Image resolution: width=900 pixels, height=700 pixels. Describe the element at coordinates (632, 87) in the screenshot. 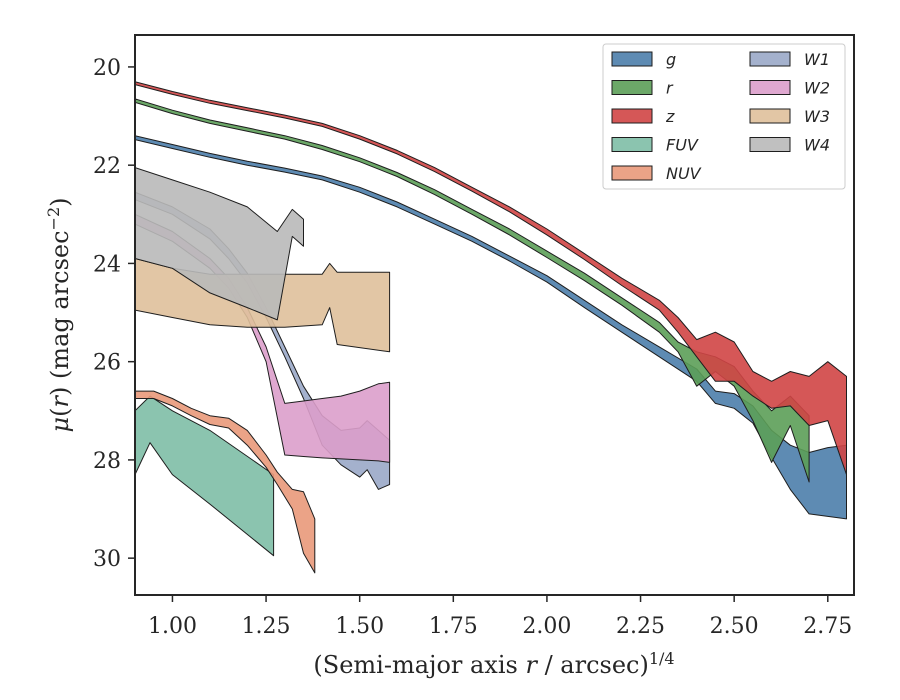

I see `legend-swatch-r` at that location.